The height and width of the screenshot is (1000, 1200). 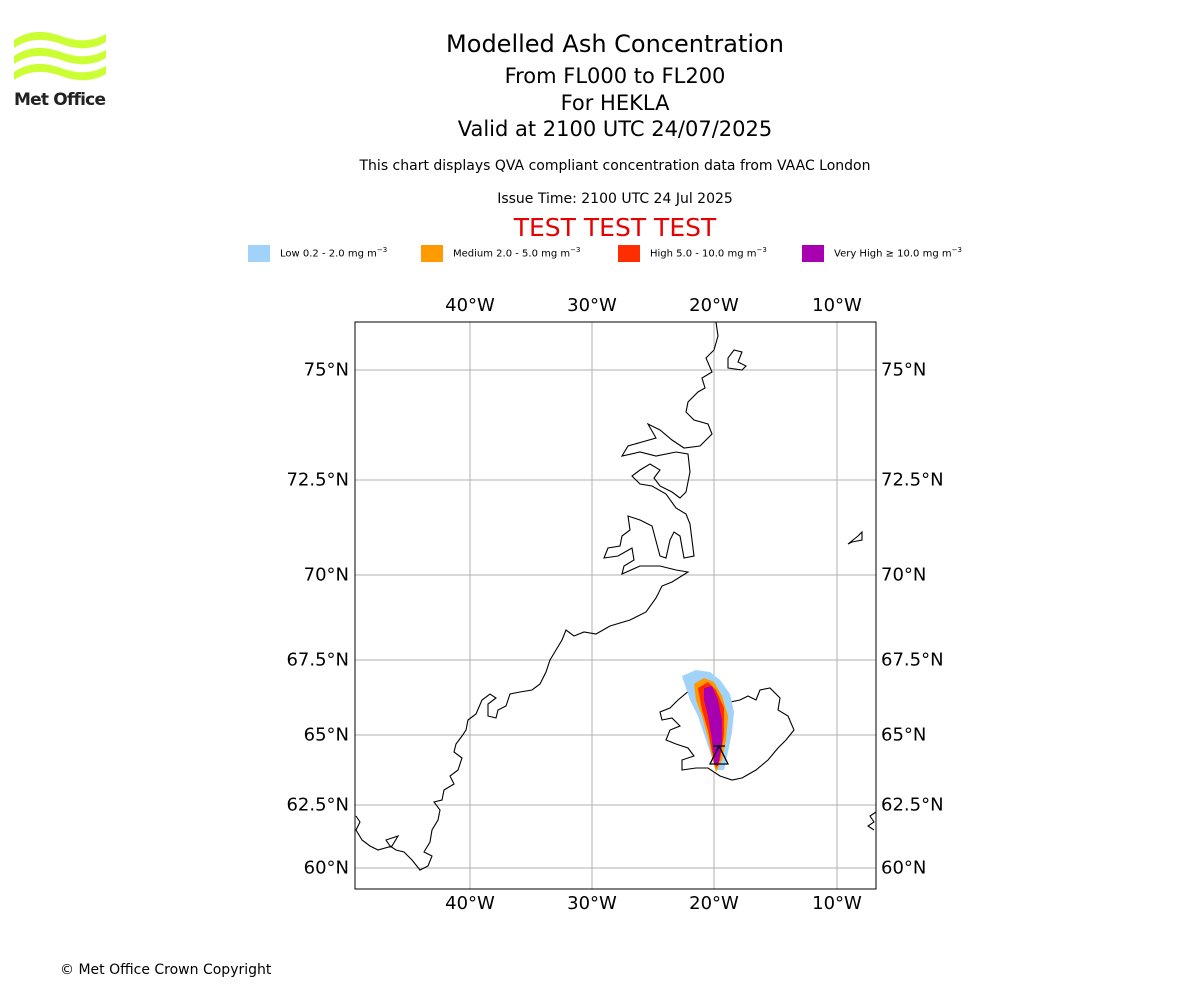 What do you see at coordinates (259, 253) in the screenshot?
I see `legend-swatch-low` at bounding box center [259, 253].